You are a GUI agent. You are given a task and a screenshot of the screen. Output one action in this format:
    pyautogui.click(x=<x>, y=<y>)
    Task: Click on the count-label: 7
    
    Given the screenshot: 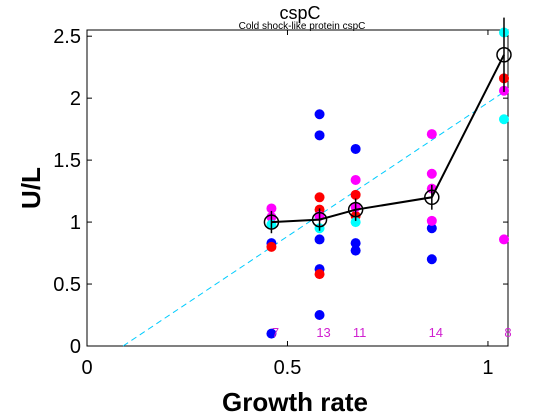 What is the action you would take?
    pyautogui.click(x=275, y=332)
    